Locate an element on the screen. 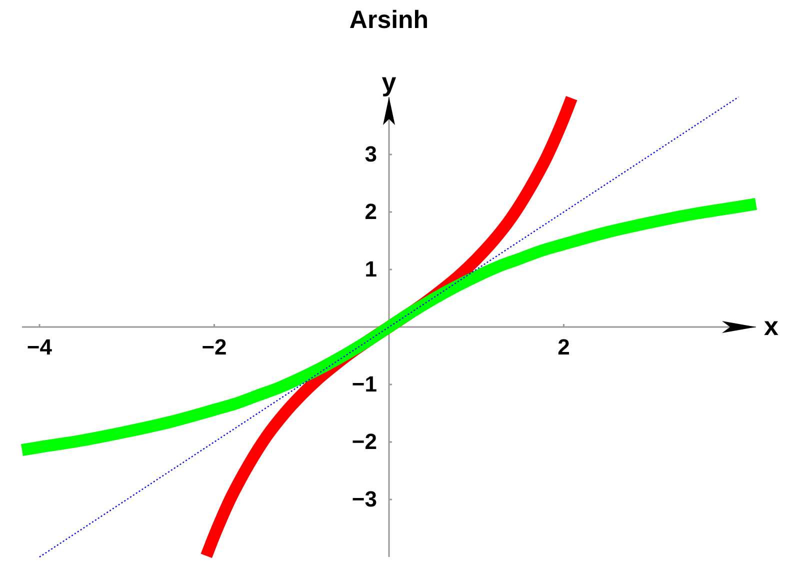 The image size is (790, 561). chart-title: Arsinh is located at coordinates (389, 20).